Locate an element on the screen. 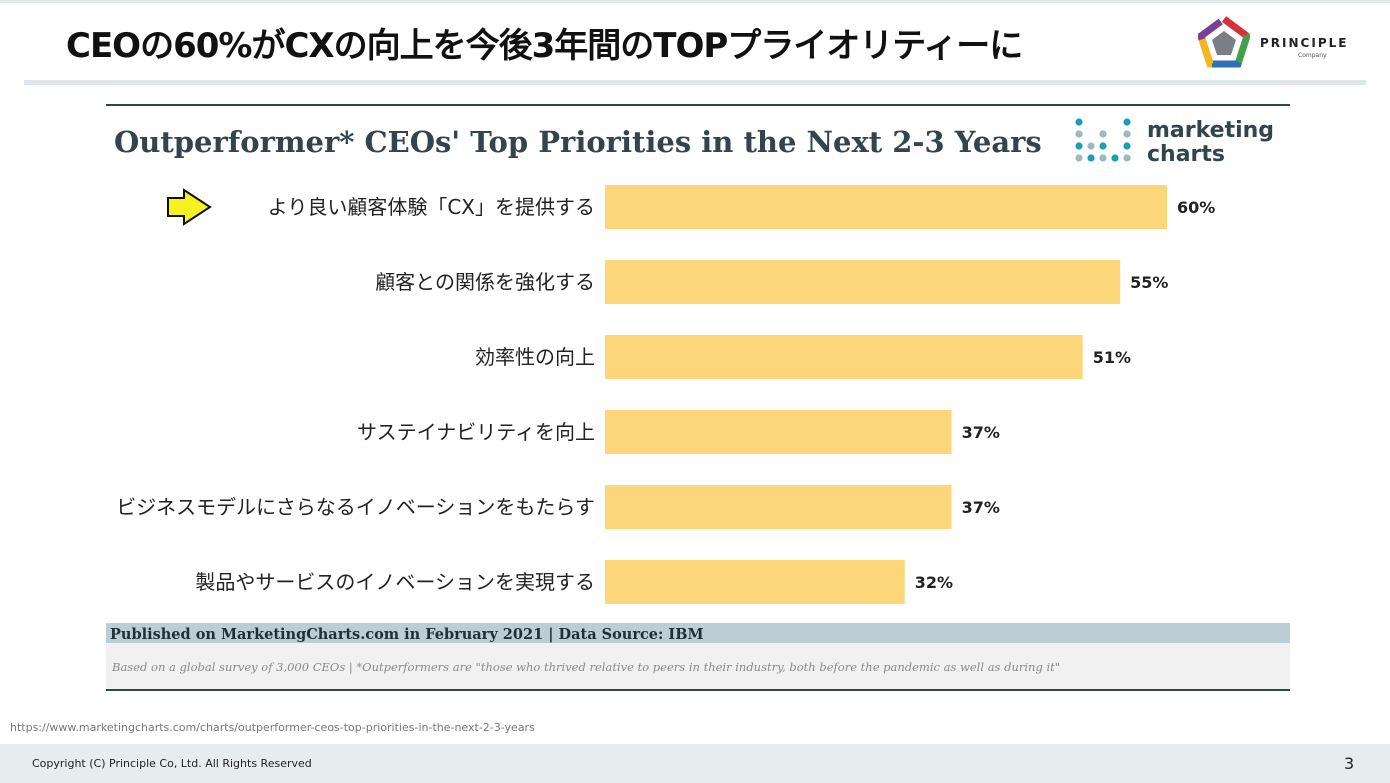 The width and height of the screenshot is (1390, 783). category-label: ビジネスモデルにさらなるイノベーションをもたらす is located at coordinates (355, 507).